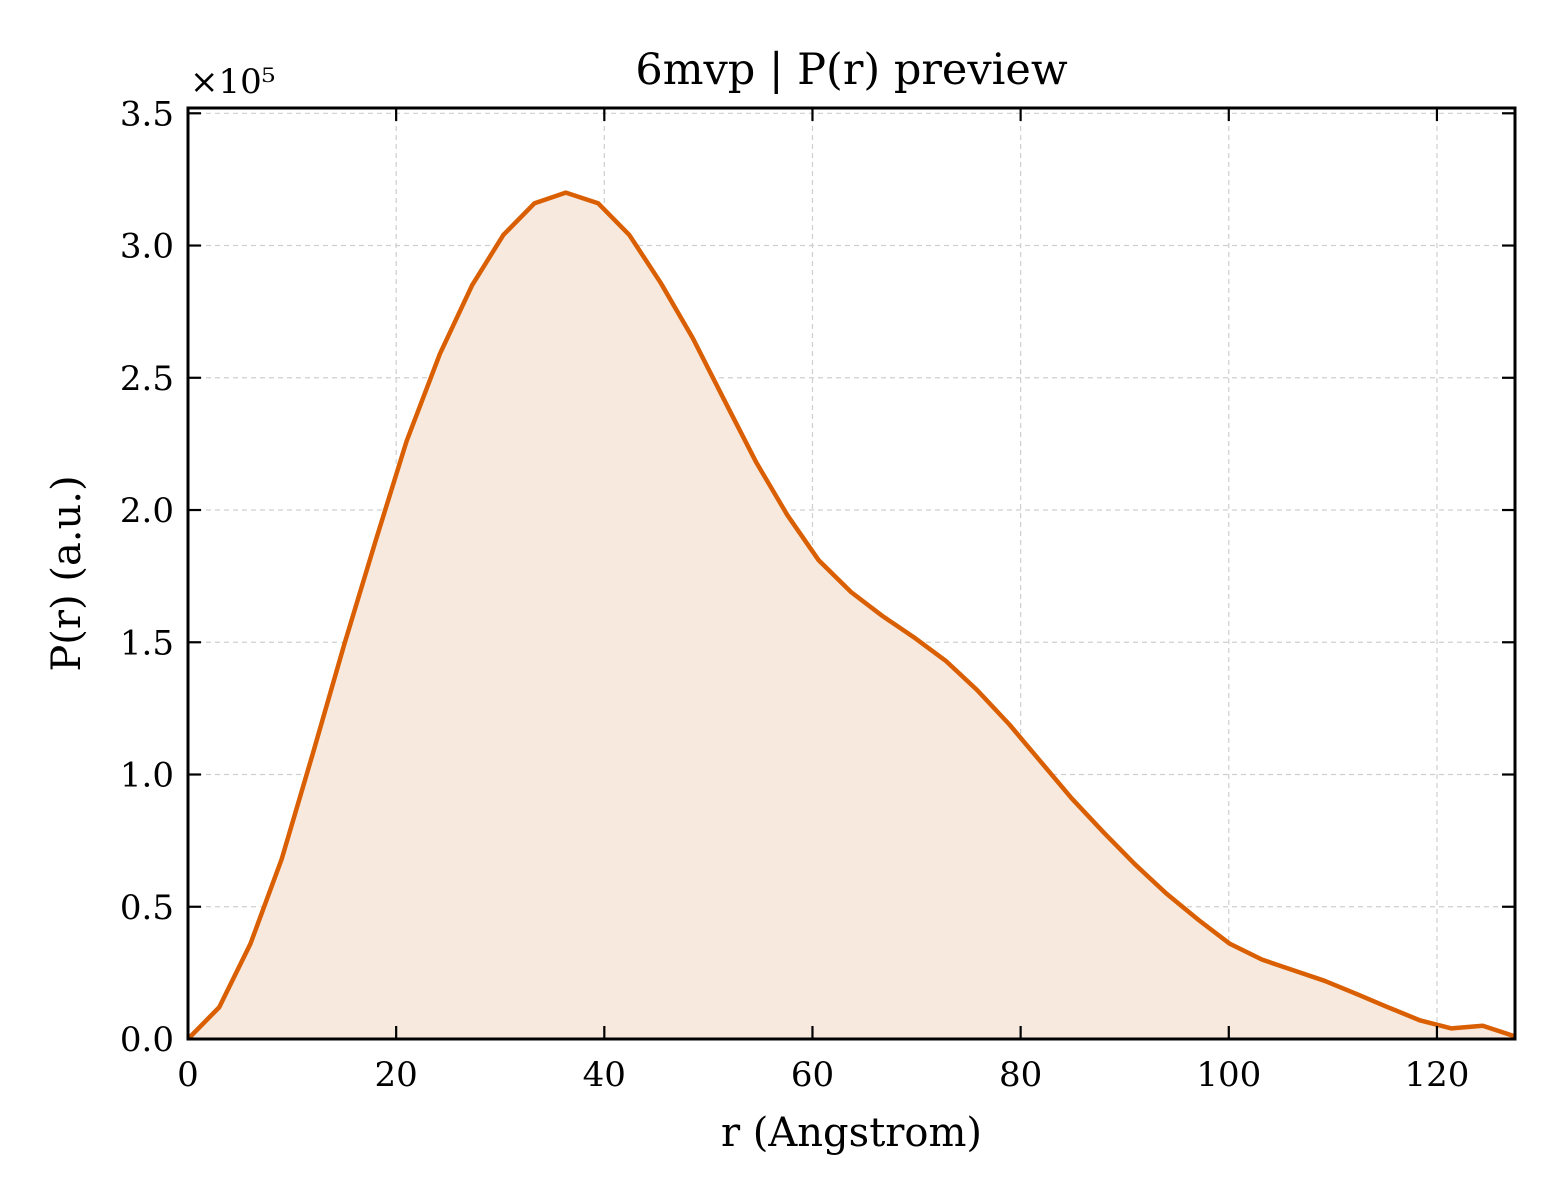  Describe the element at coordinates (147, 776) in the screenshot. I see `y-tick-label: 1.0` at that location.